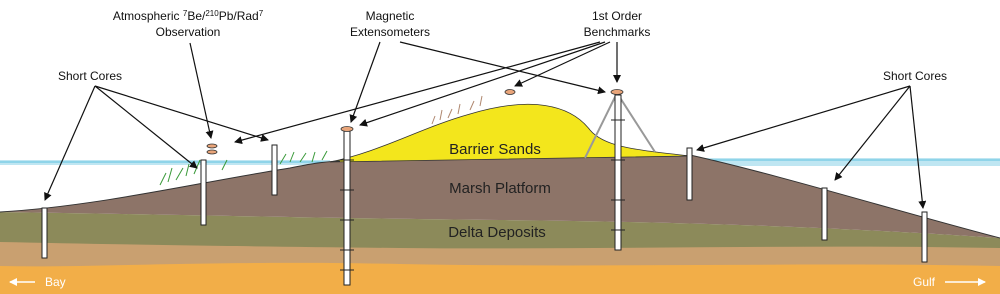  Describe the element at coordinates (347, 129) in the screenshot. I see `extensometer-cap` at that location.